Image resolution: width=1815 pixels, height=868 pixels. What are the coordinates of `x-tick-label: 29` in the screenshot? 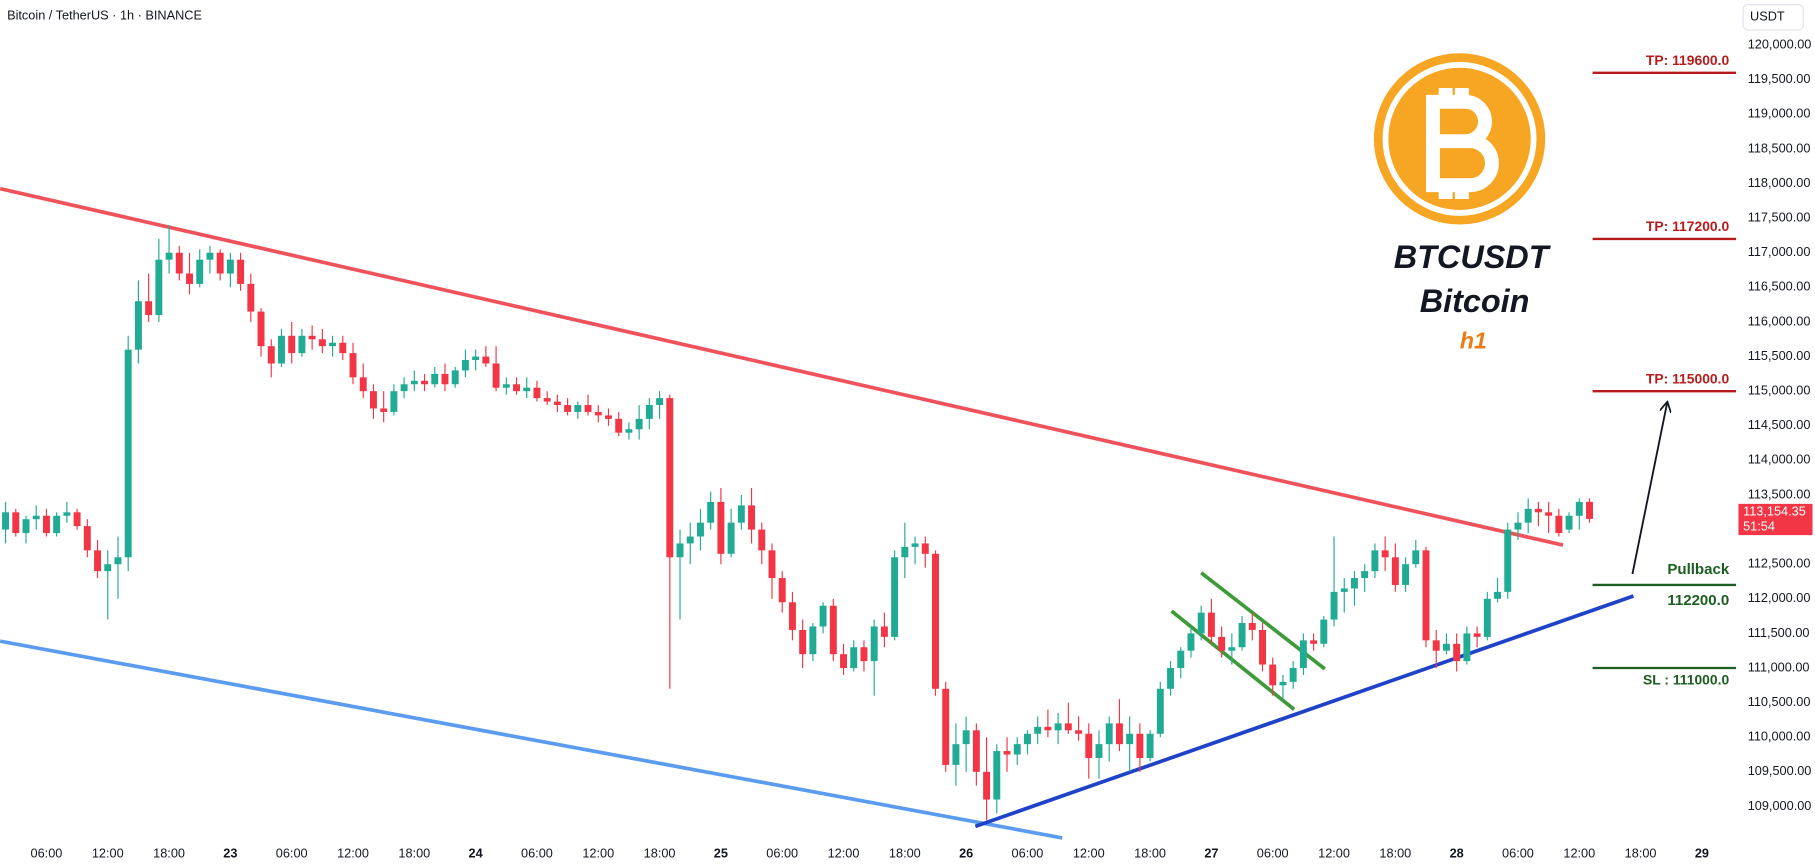 It's located at (1702, 852).